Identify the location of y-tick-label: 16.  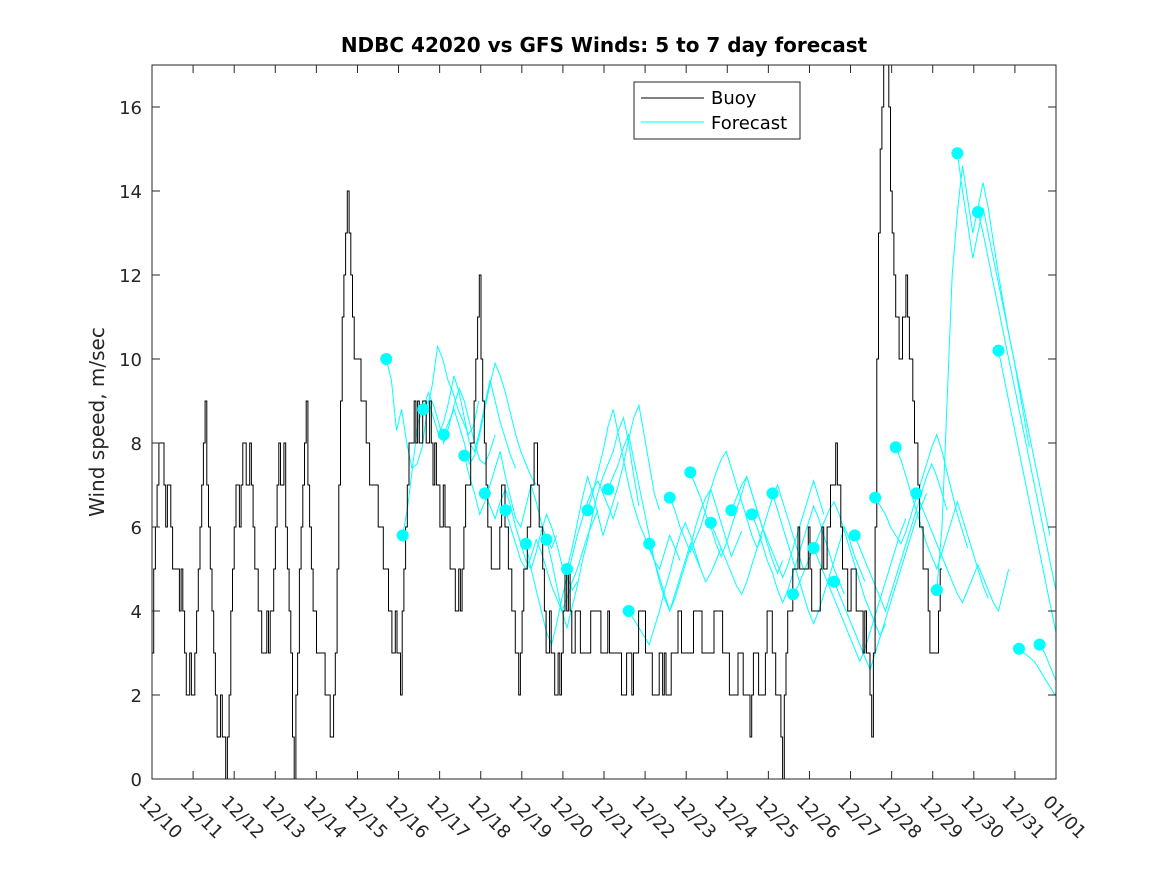
(130, 108).